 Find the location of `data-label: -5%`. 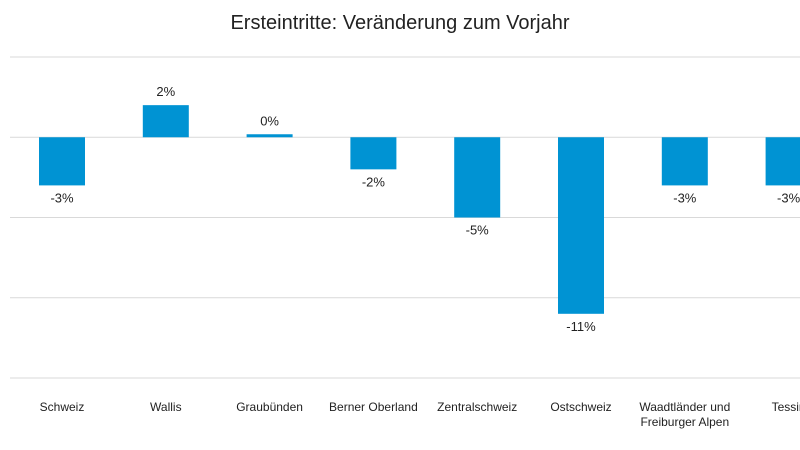

data-label: -5% is located at coordinates (478, 230).